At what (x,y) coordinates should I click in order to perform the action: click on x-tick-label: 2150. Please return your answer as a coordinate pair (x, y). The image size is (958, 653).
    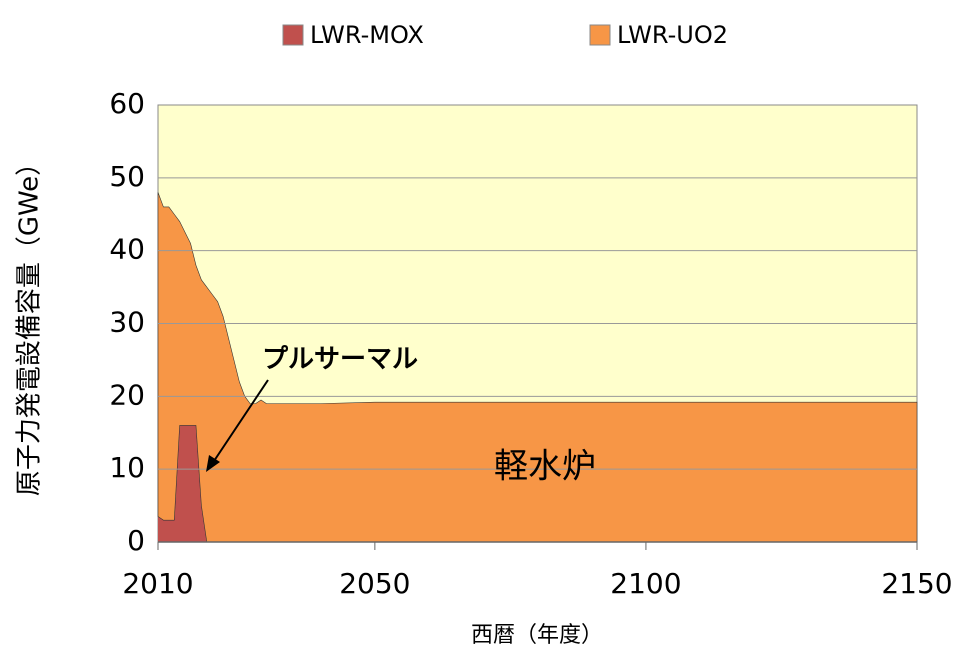
    Looking at the image, I should click on (916, 583).